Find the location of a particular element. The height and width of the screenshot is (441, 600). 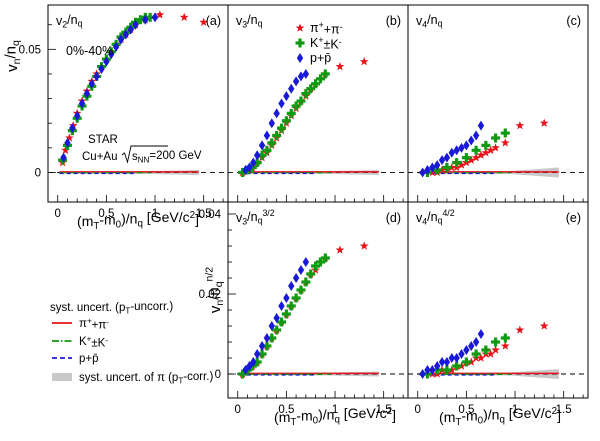

legend-label-k-k: K+​±K-​ is located at coordinates (326, 43).